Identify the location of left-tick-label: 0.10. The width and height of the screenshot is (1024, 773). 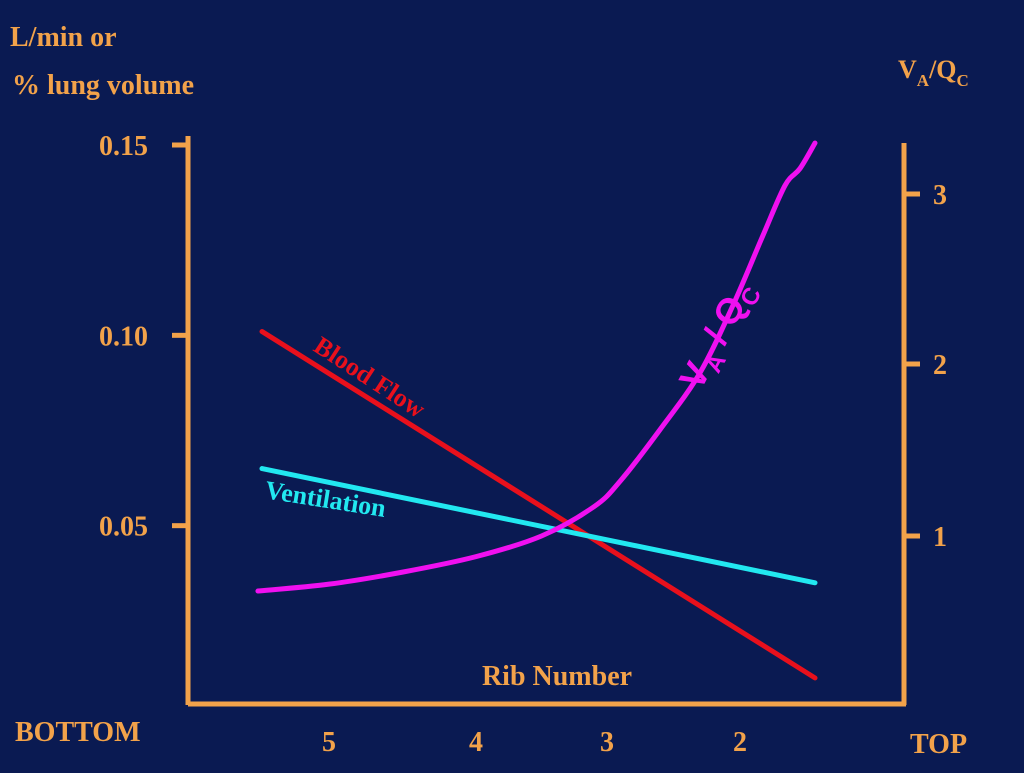
(123, 336).